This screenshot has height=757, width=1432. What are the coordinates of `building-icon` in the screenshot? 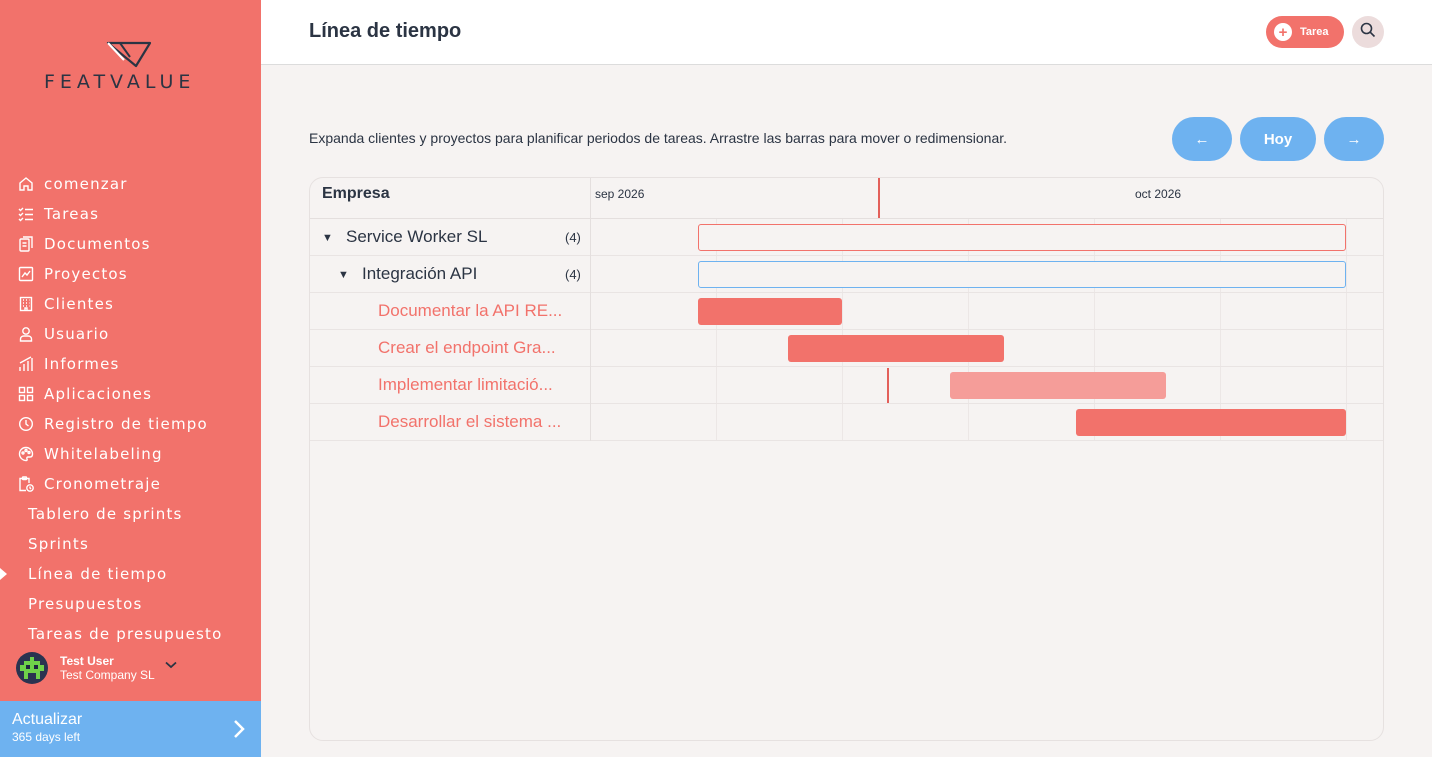 It's located at (26, 304).